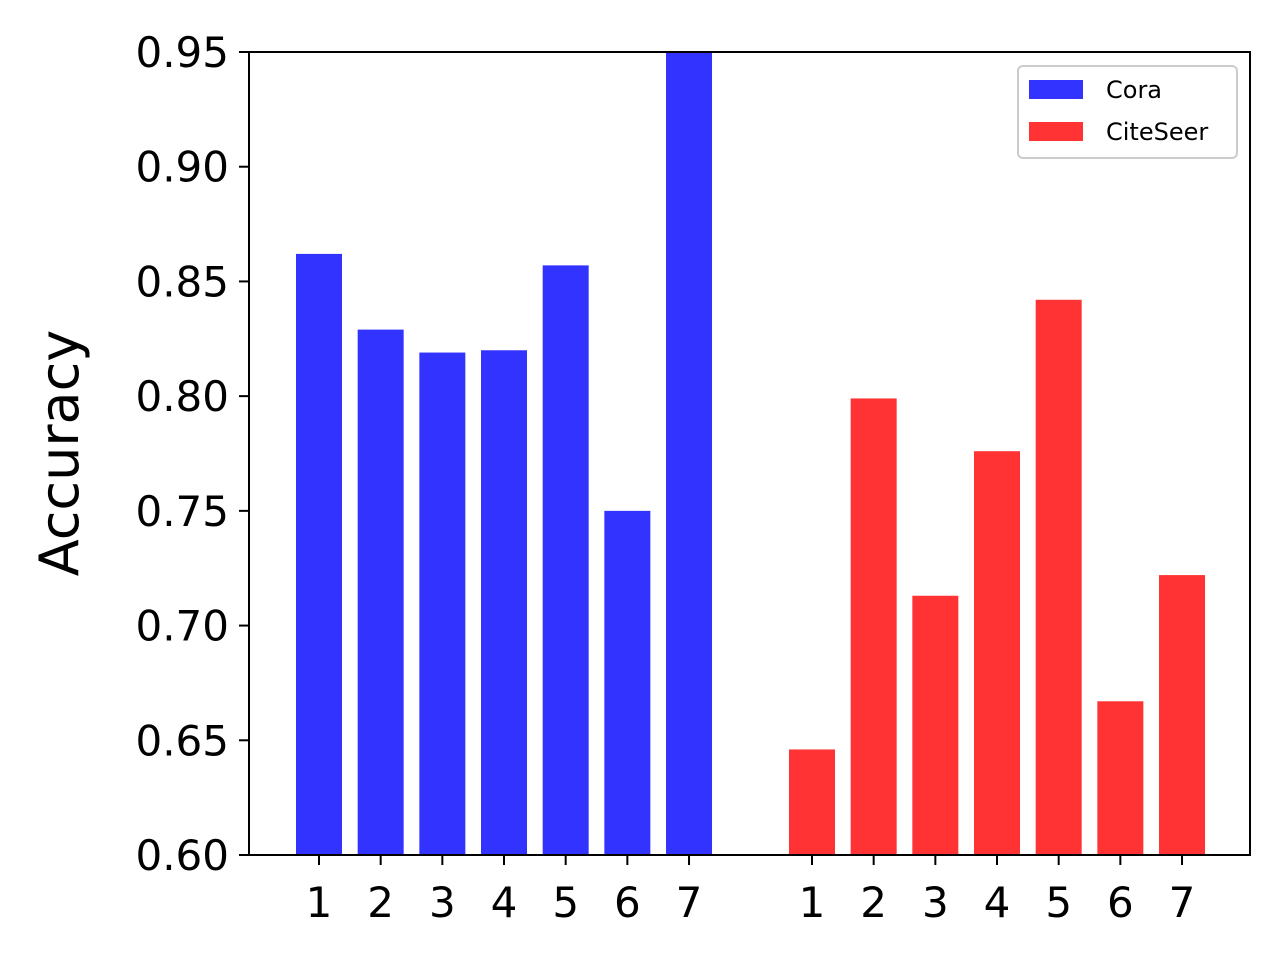  I want to click on y-tick-label: 0.85, so click(182, 281).